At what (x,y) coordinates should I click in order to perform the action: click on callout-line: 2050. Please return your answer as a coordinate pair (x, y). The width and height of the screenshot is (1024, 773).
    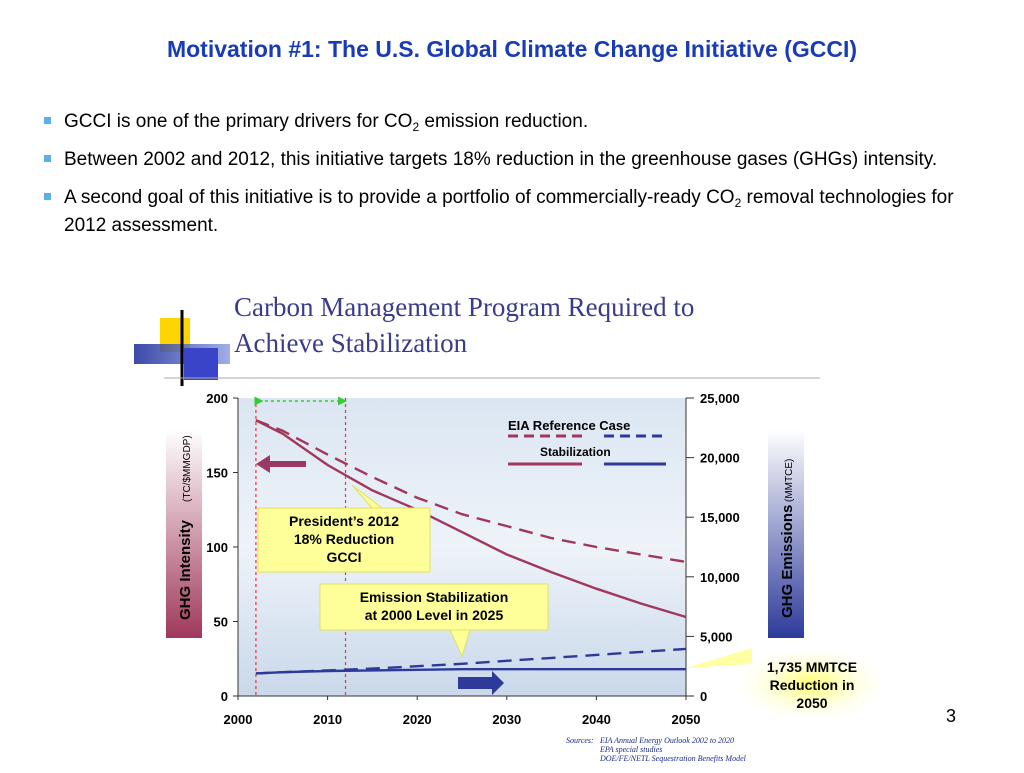
    Looking at the image, I should click on (811, 703).